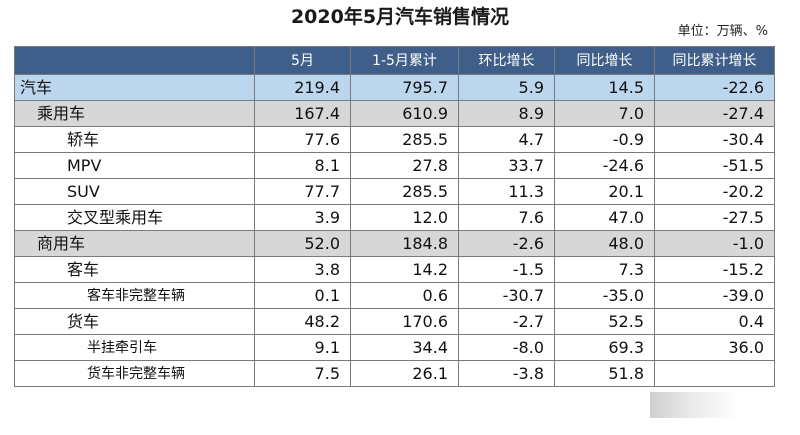 The width and height of the screenshot is (800, 435). I want to click on table-cell: -39.0, so click(714, 295).